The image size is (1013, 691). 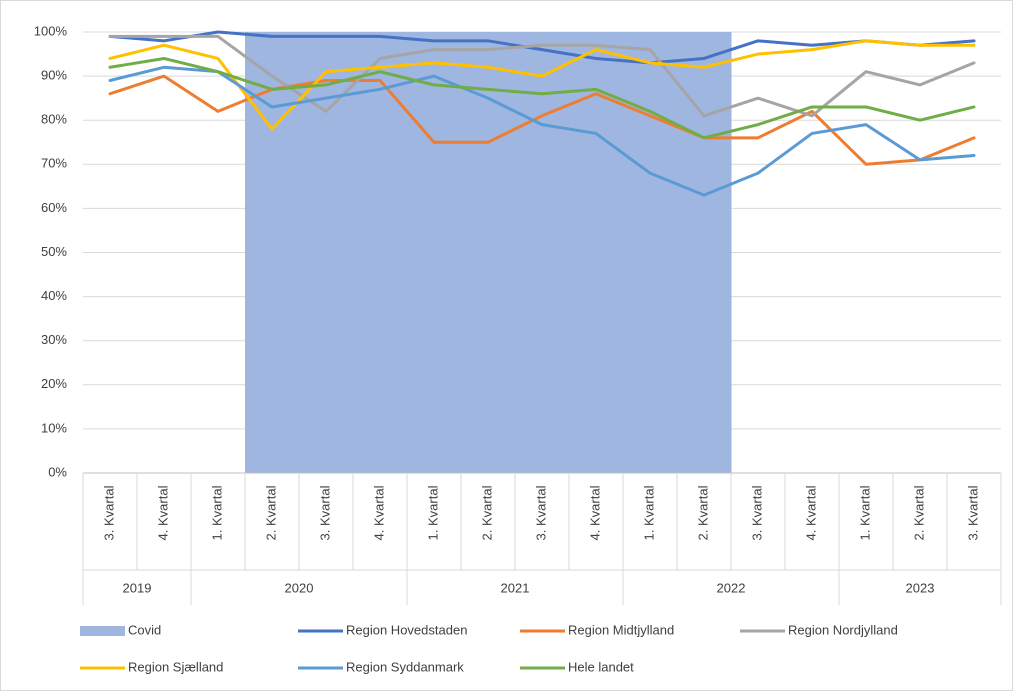 What do you see at coordinates (54, 251) in the screenshot?
I see `y-tick-label: 50%` at bounding box center [54, 251].